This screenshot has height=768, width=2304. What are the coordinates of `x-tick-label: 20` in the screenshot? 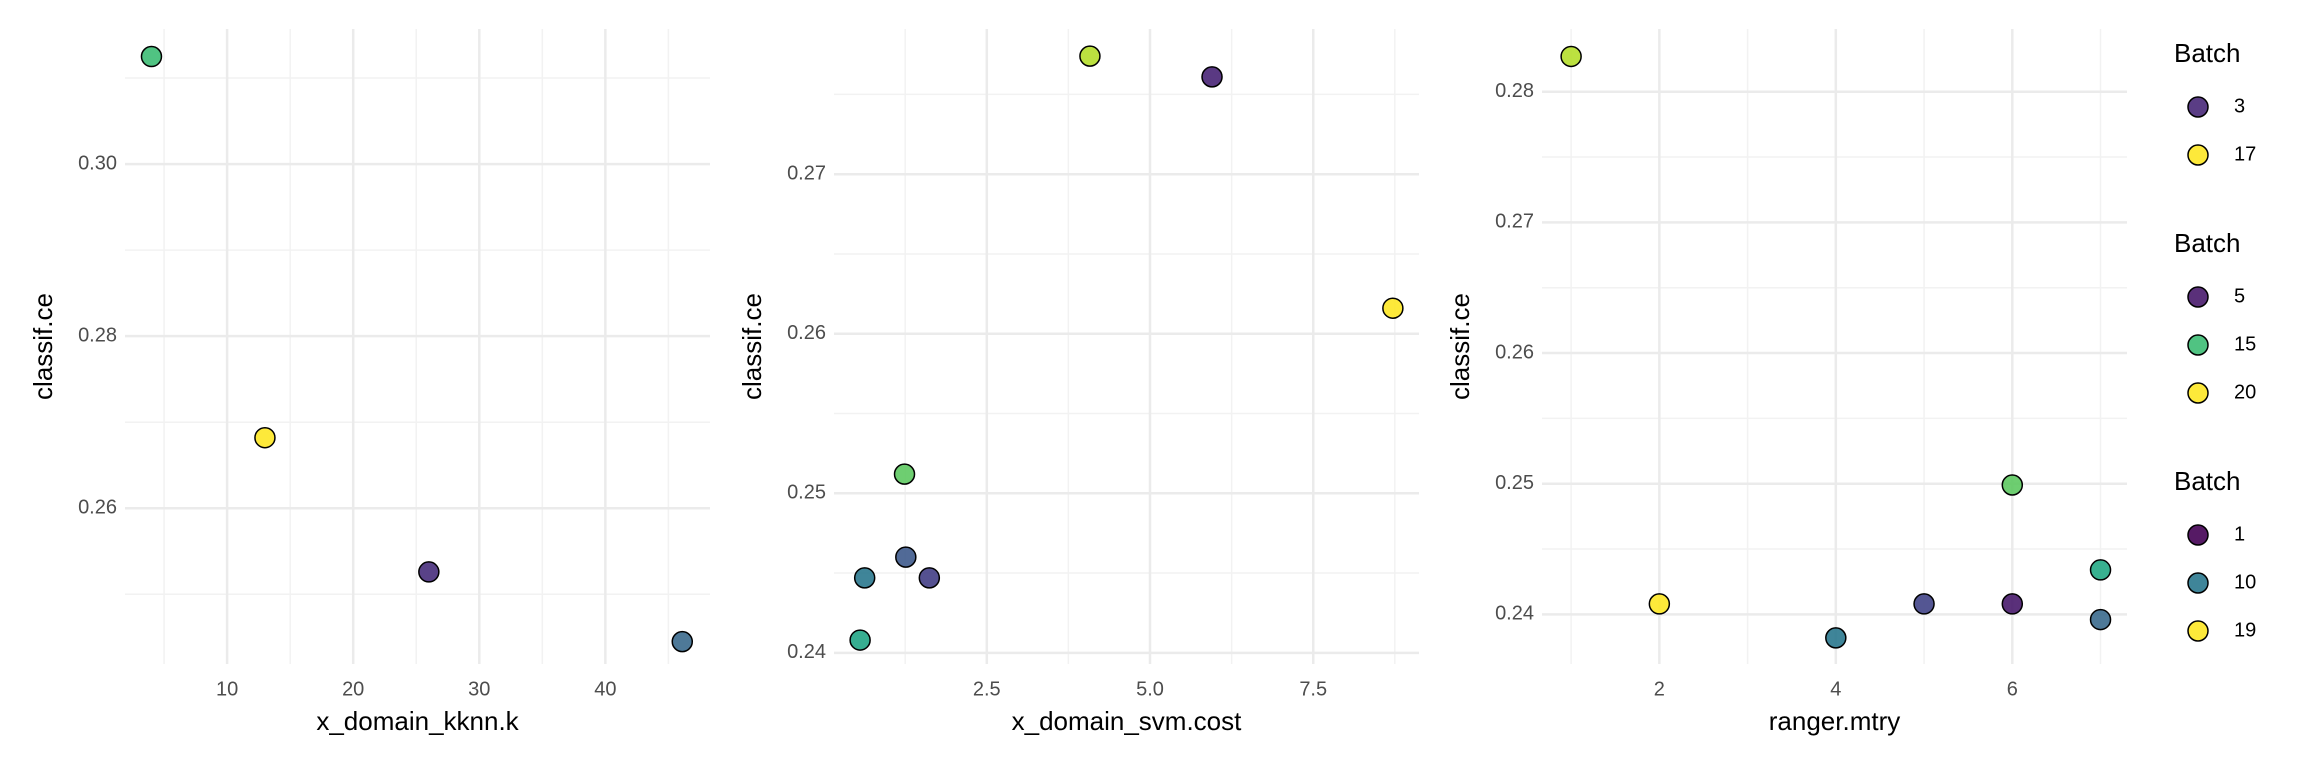 It's located at (353, 689).